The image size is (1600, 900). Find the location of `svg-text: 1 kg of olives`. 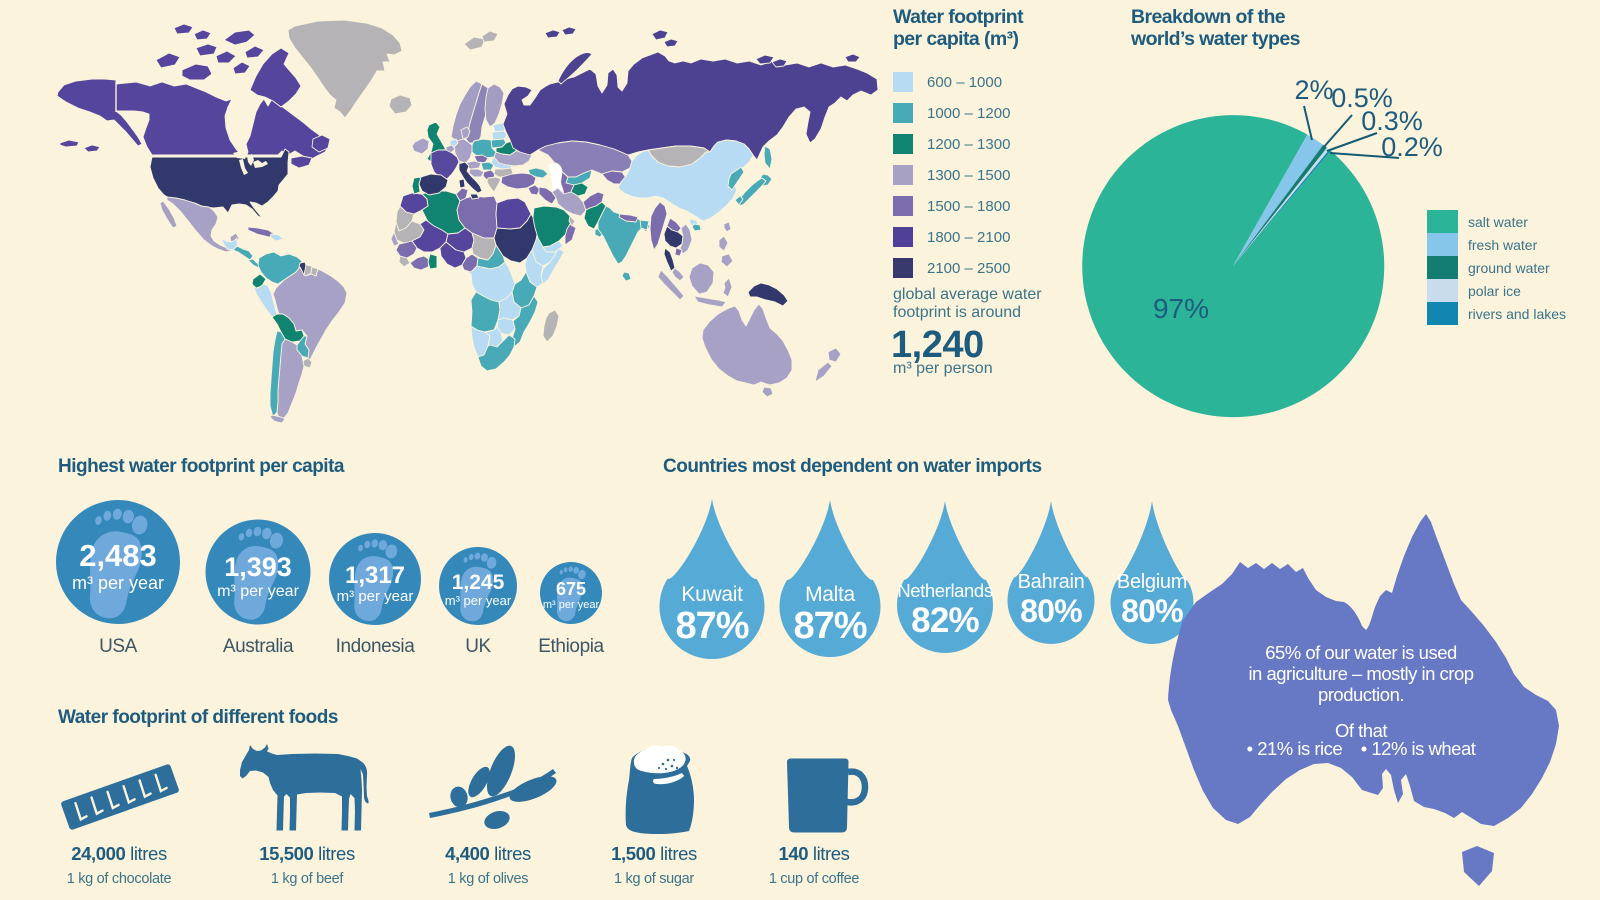

svg-text: 1 kg of olives is located at coordinates (488, 879).